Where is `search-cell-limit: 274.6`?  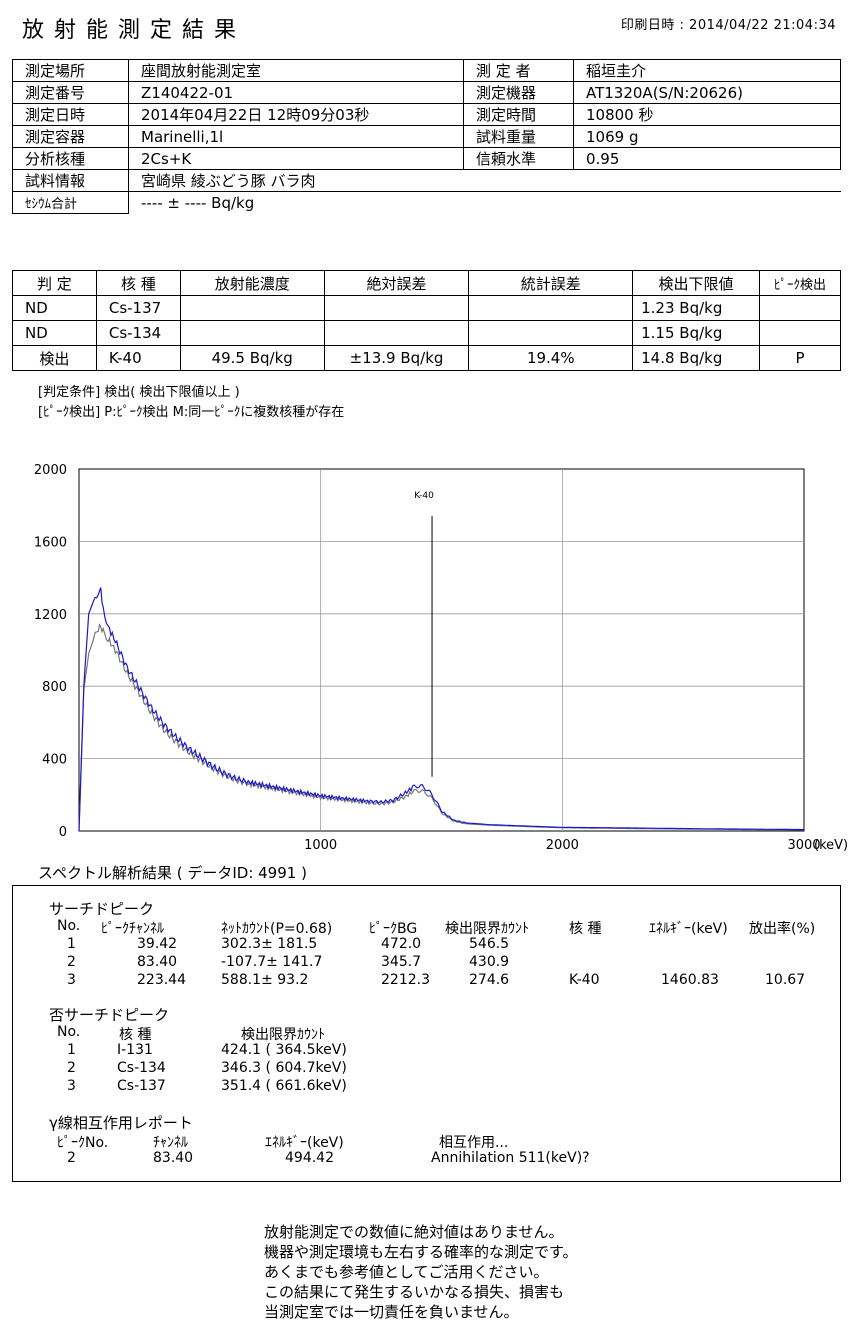 search-cell-limit: 274.6 is located at coordinates (489, 980).